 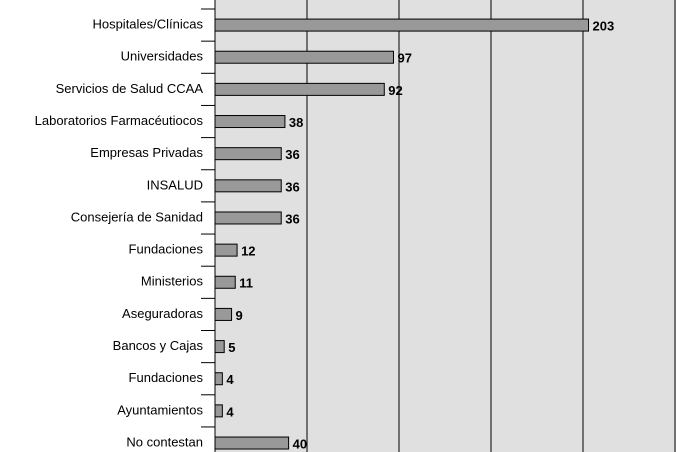 I want to click on y-tick-label: Ministerios, so click(x=172, y=281).